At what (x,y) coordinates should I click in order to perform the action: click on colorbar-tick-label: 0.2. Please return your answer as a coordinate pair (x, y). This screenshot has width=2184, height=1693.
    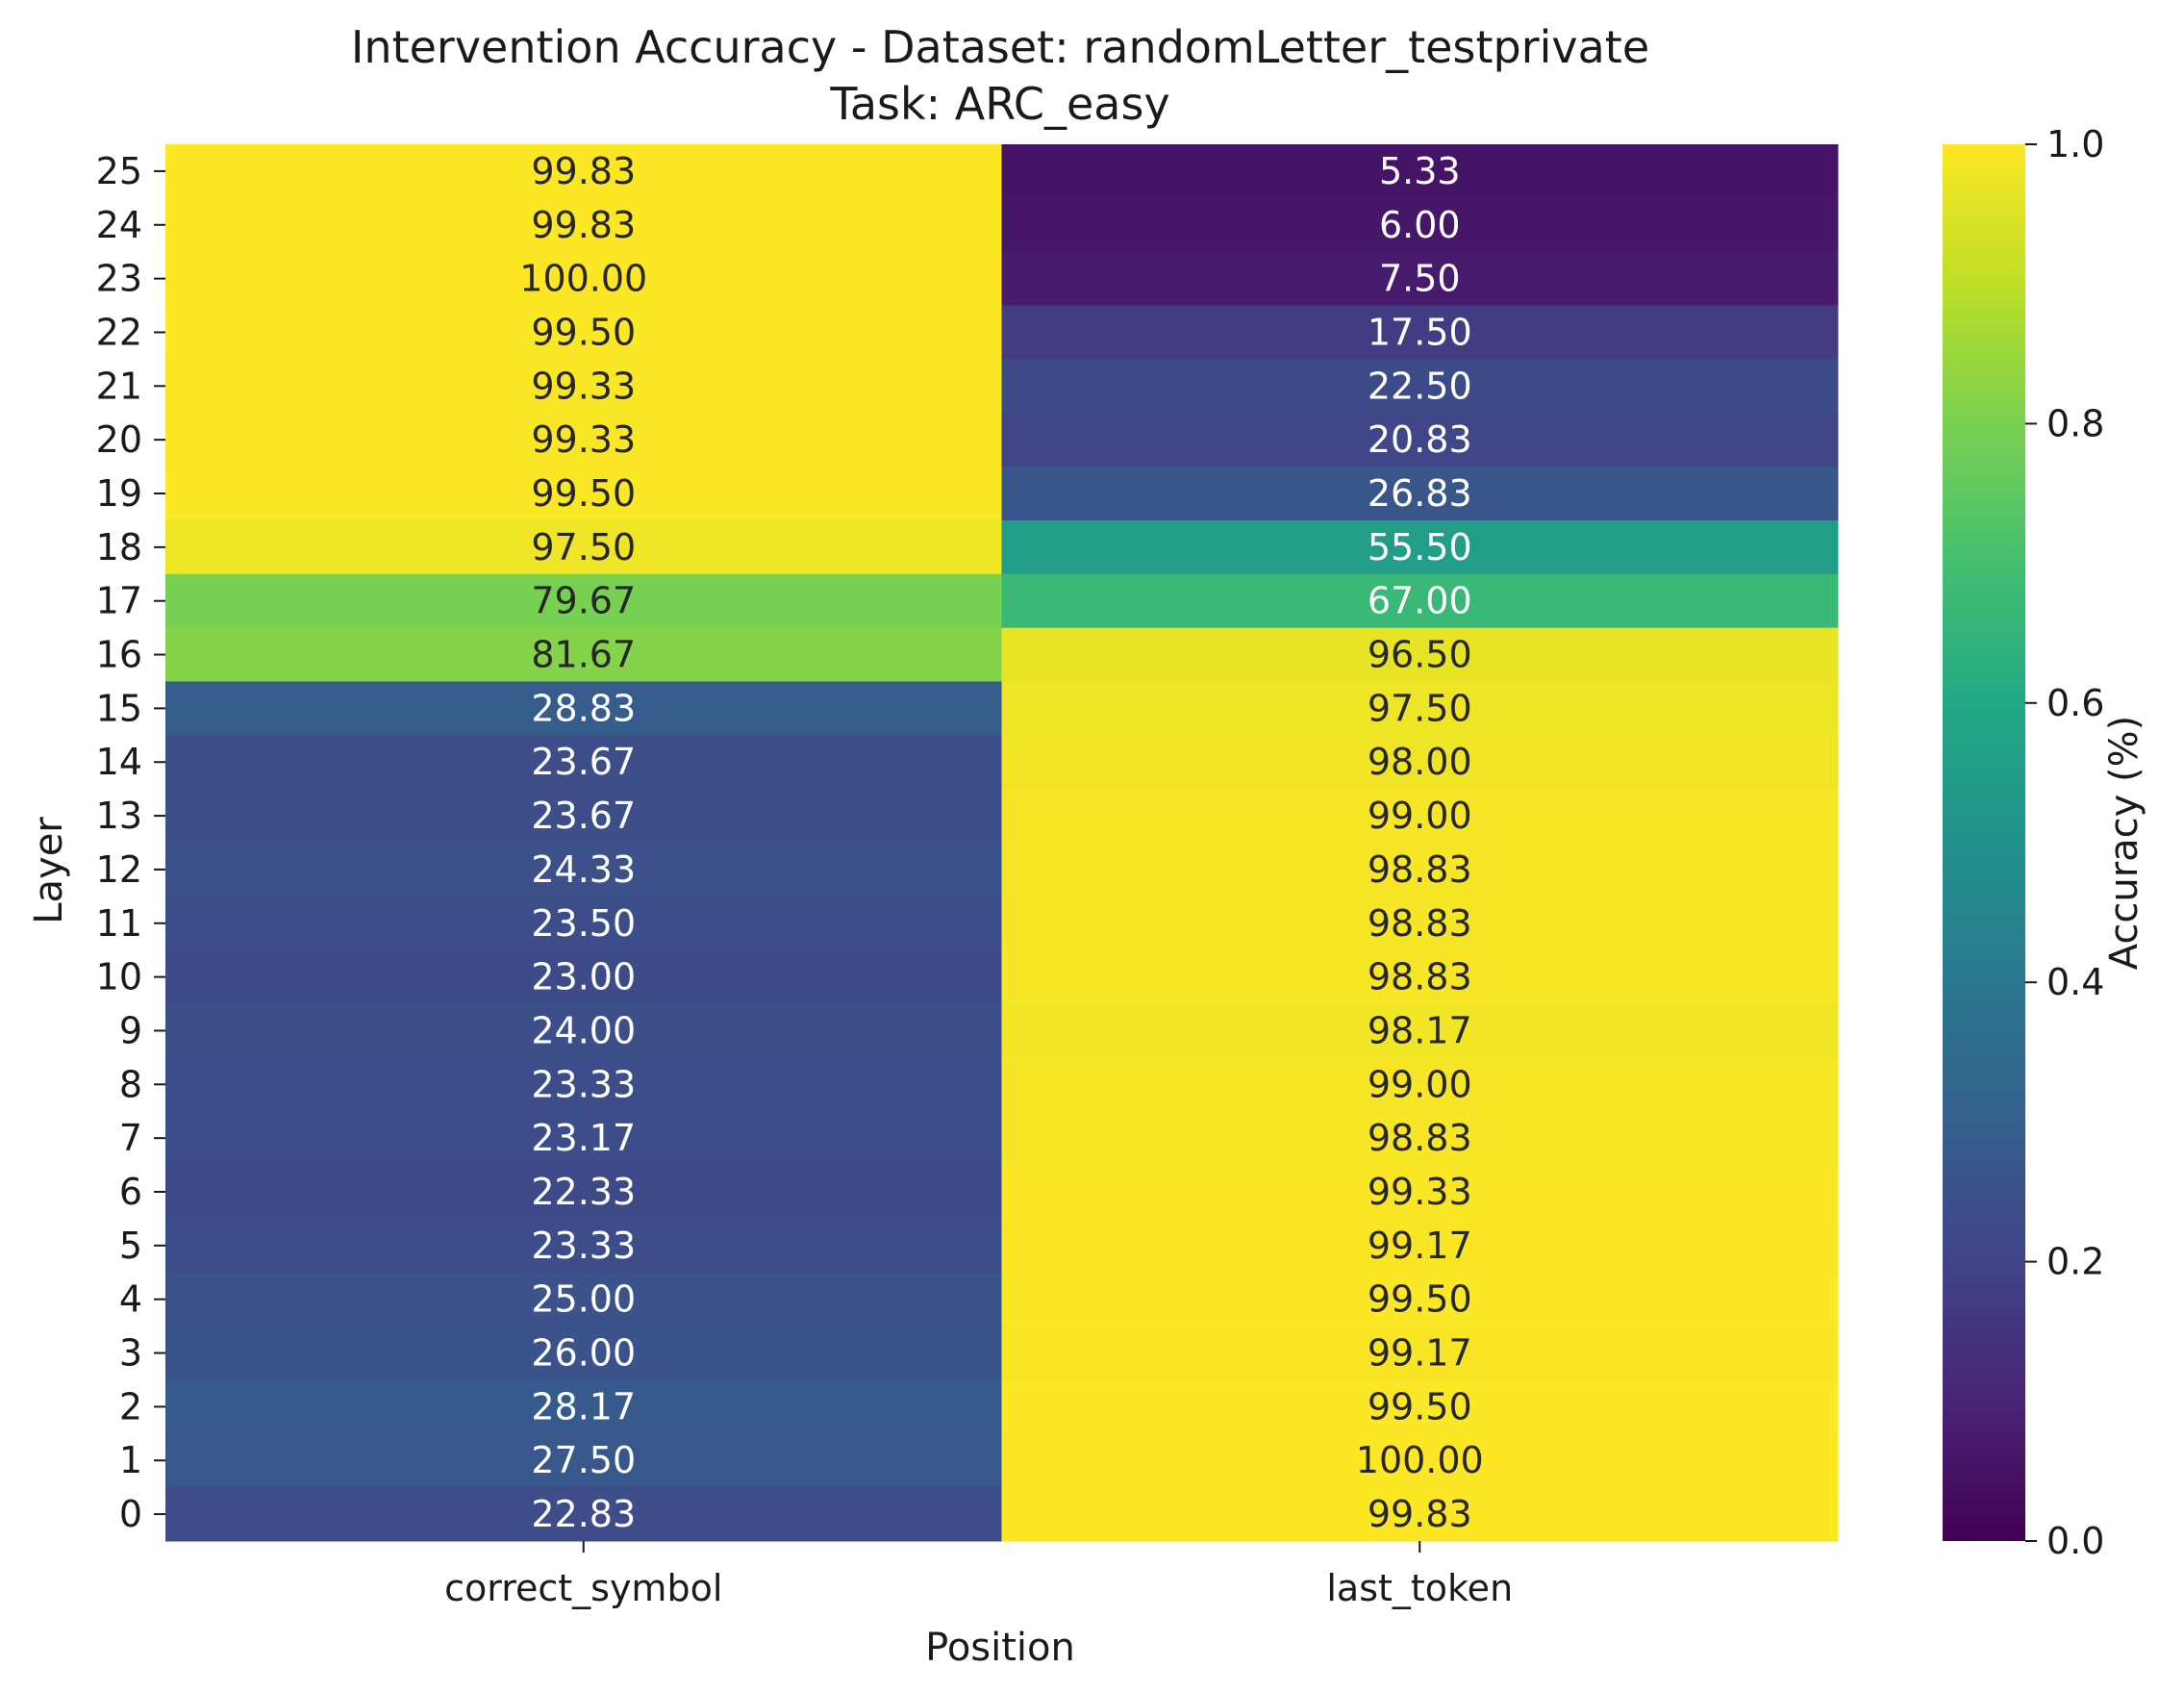
    Looking at the image, I should click on (2075, 1262).